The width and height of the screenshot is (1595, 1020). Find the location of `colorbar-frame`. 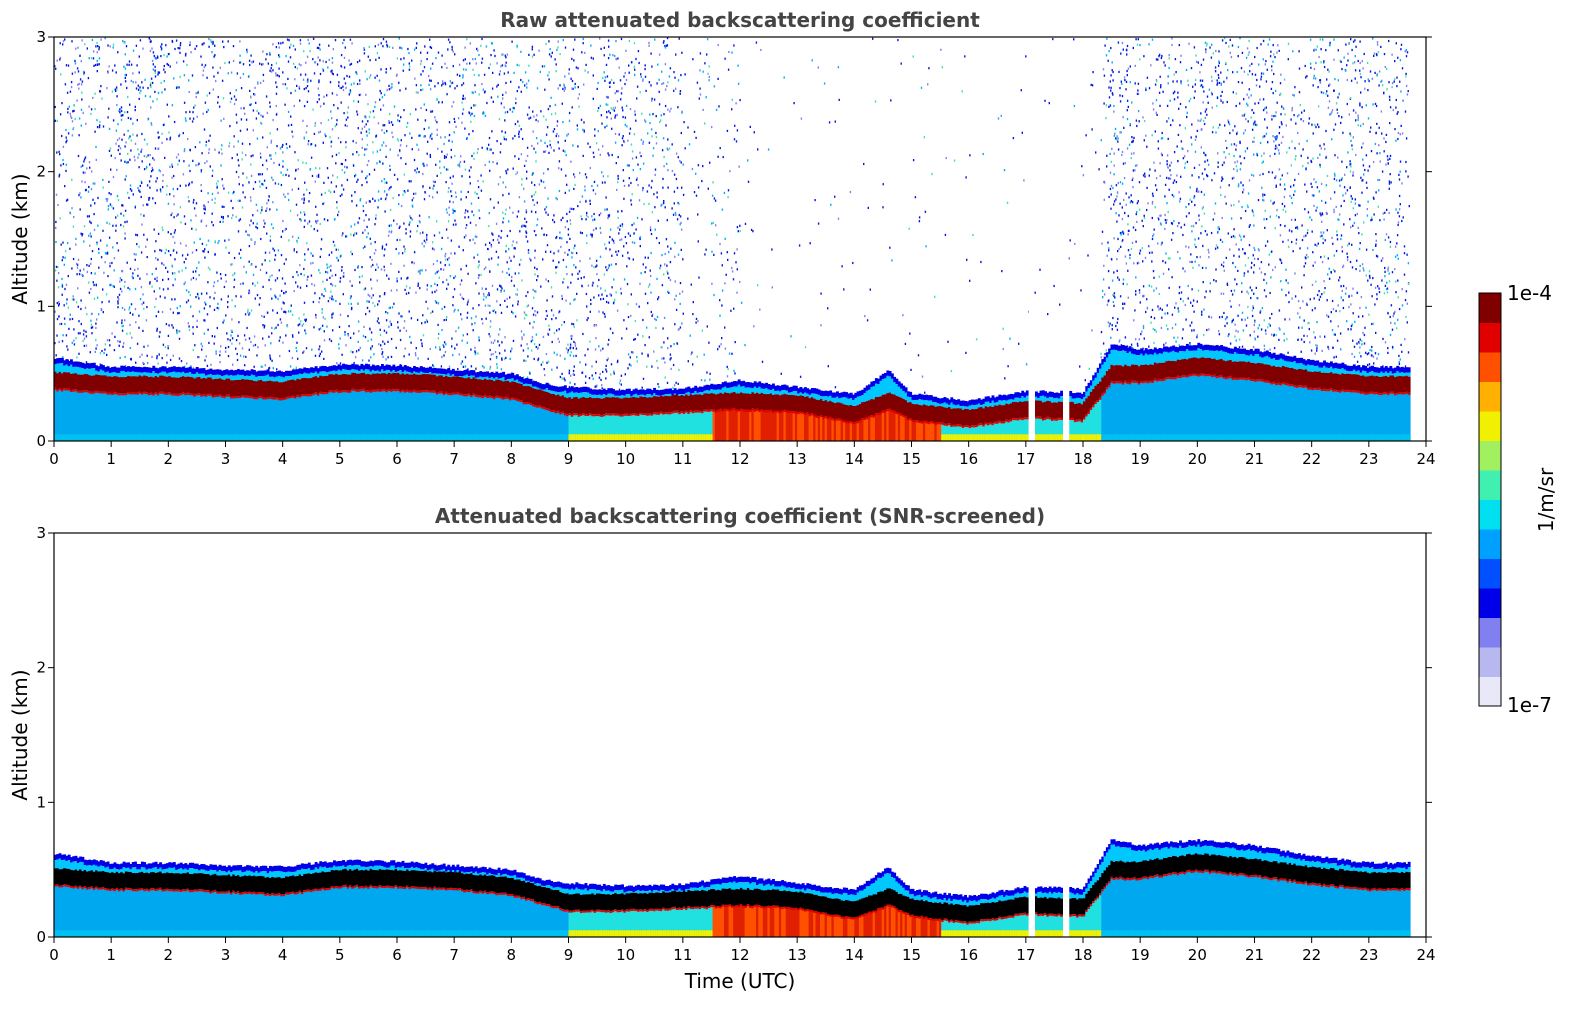

colorbar-frame is located at coordinates (1490, 499).